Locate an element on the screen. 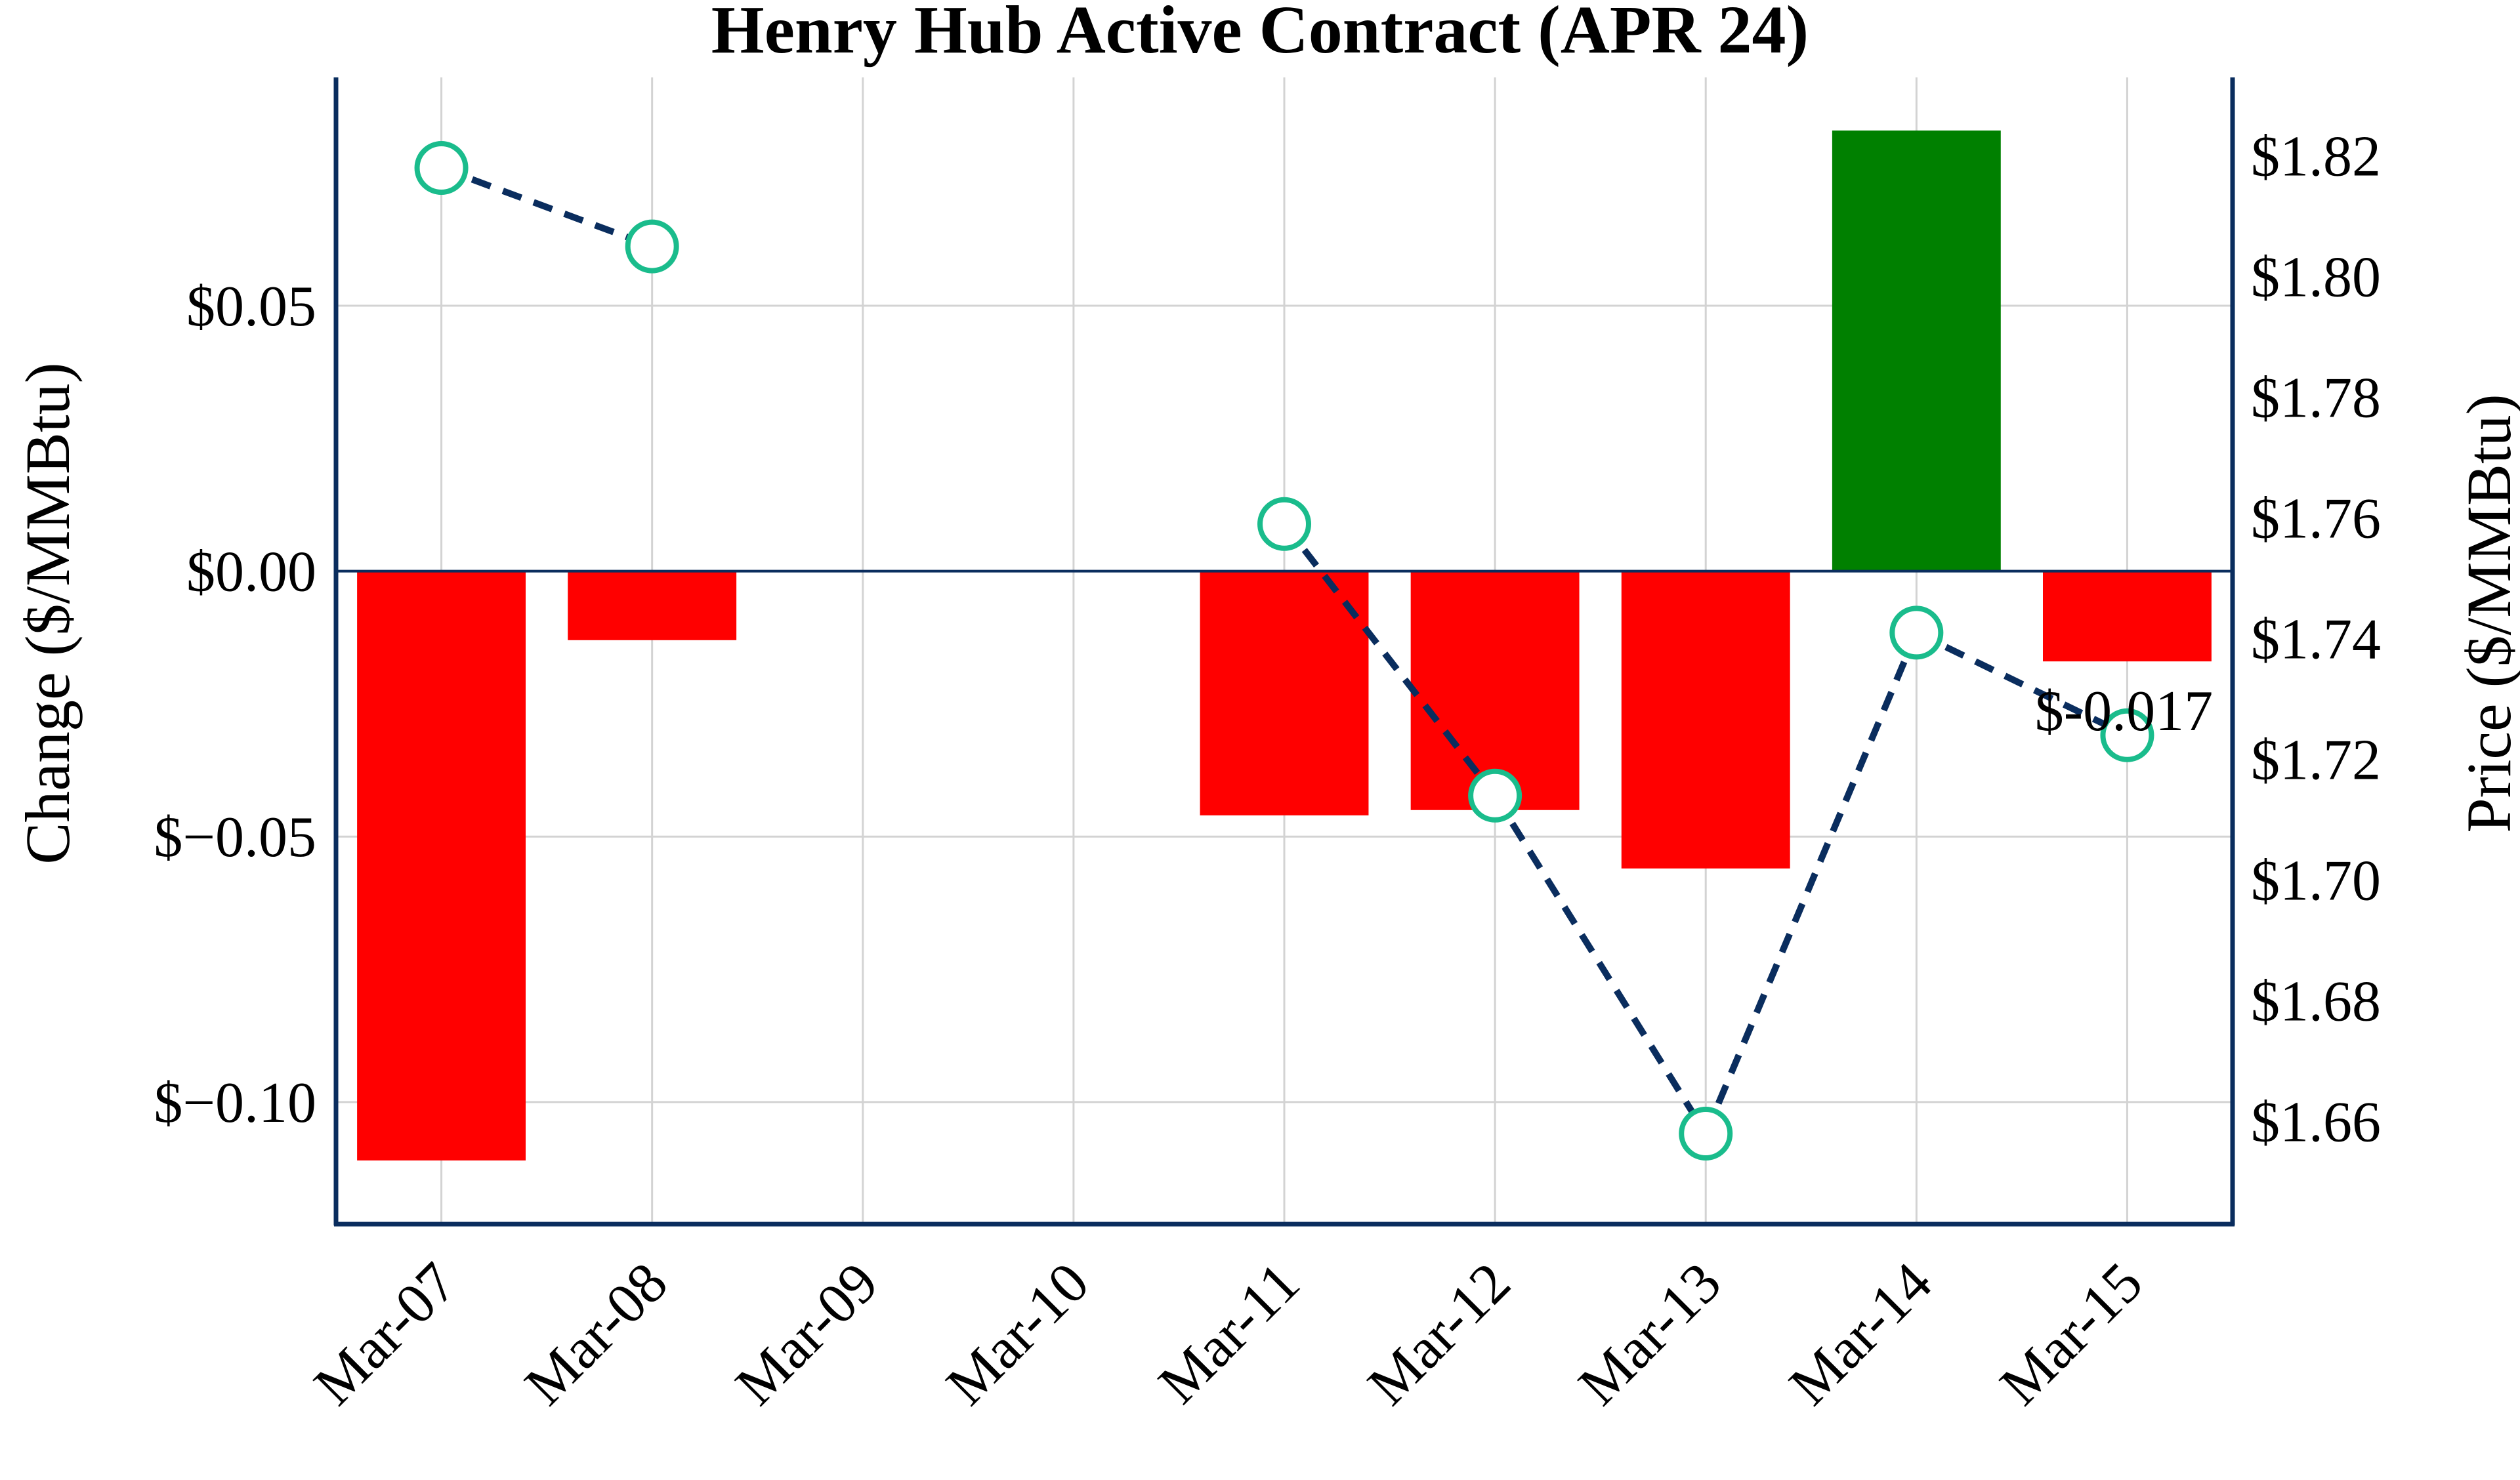  left-tick-label: $0.00 is located at coordinates (251, 572).